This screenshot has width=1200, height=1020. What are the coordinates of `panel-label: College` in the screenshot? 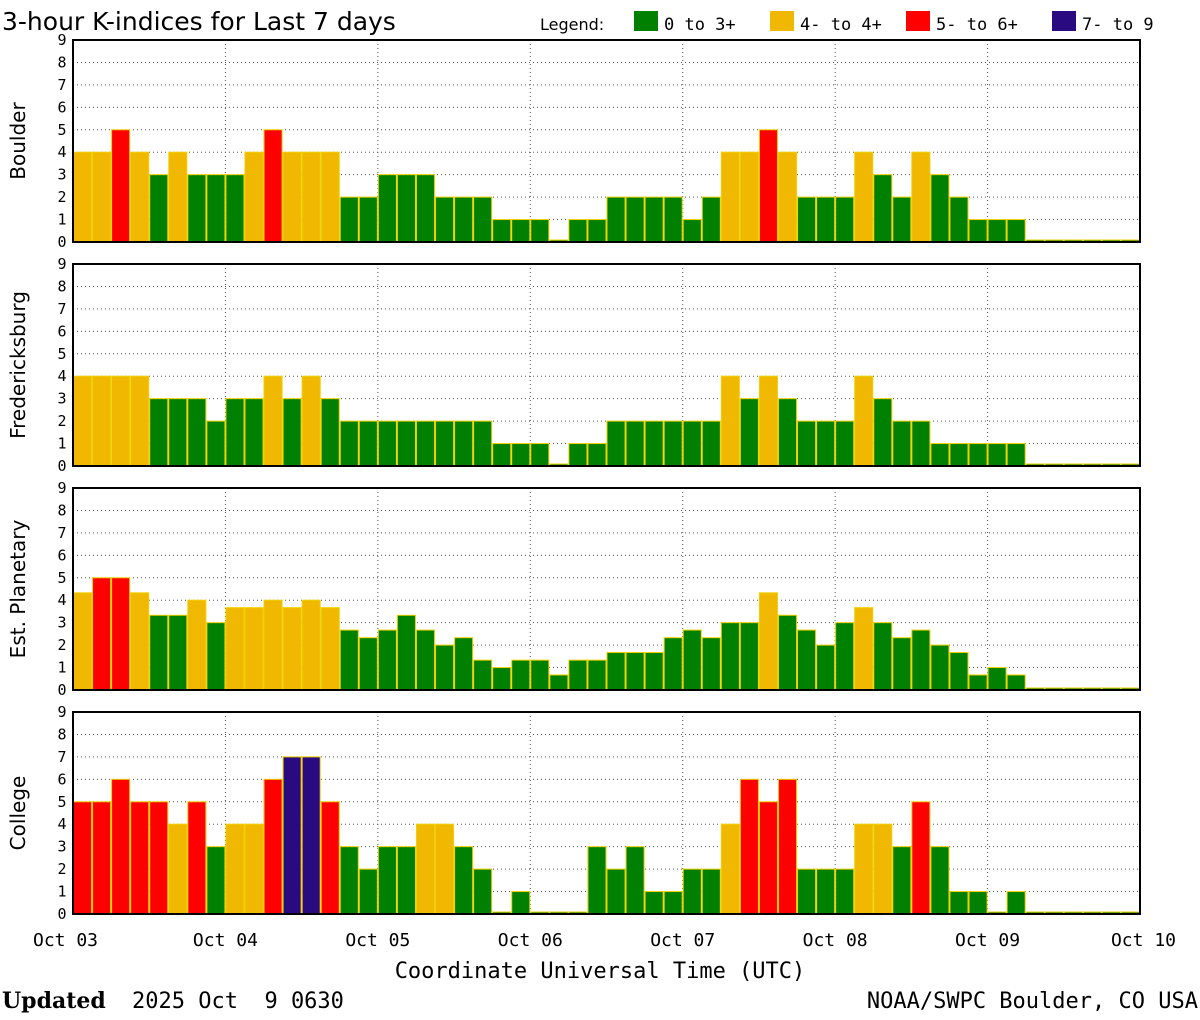 It's located at (18, 813).